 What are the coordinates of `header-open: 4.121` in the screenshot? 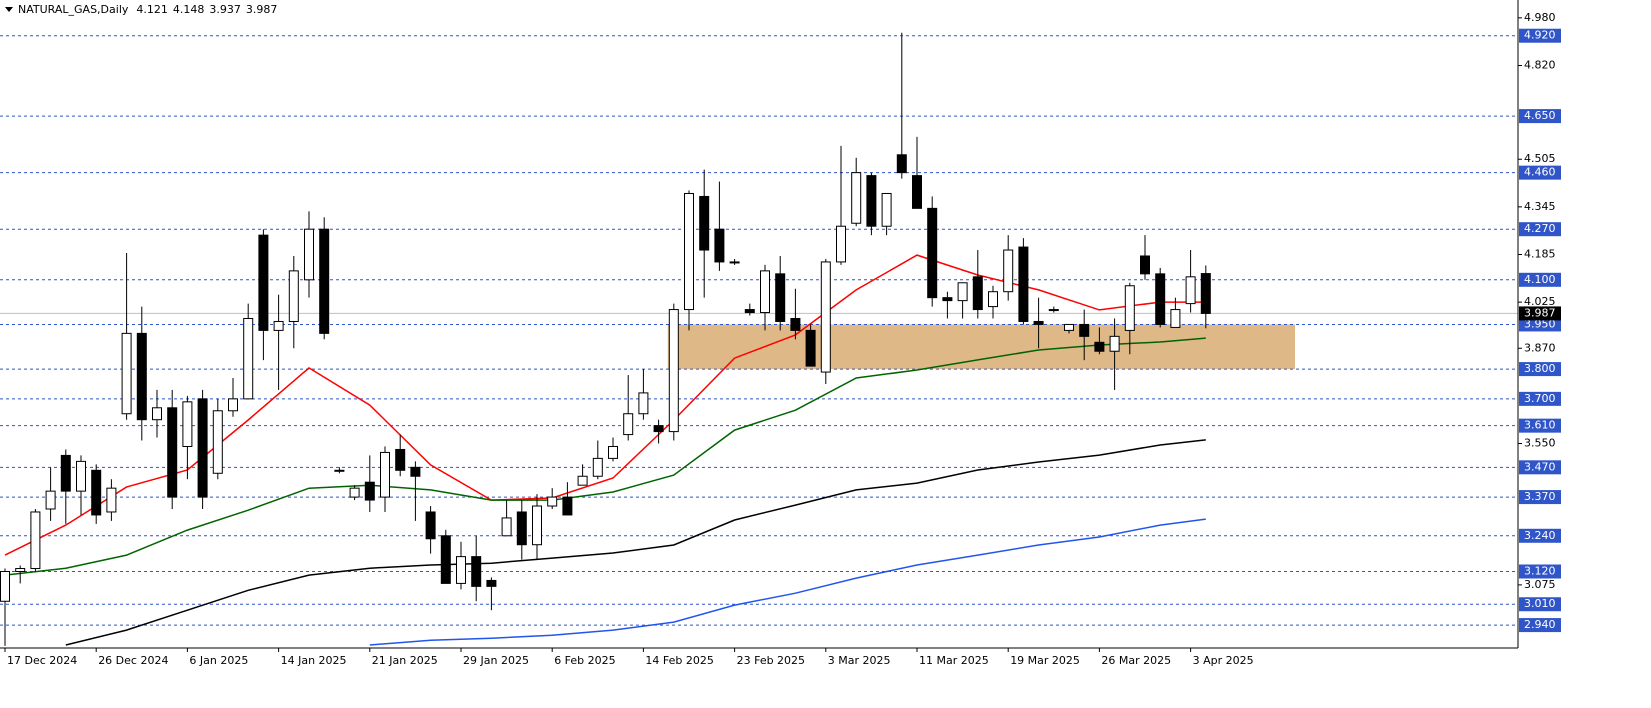 It's located at (152, 9).